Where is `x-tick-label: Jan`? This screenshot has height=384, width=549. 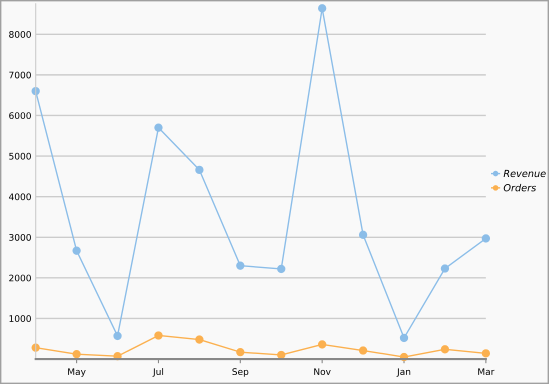 x-tick-label: Jan is located at coordinates (403, 372).